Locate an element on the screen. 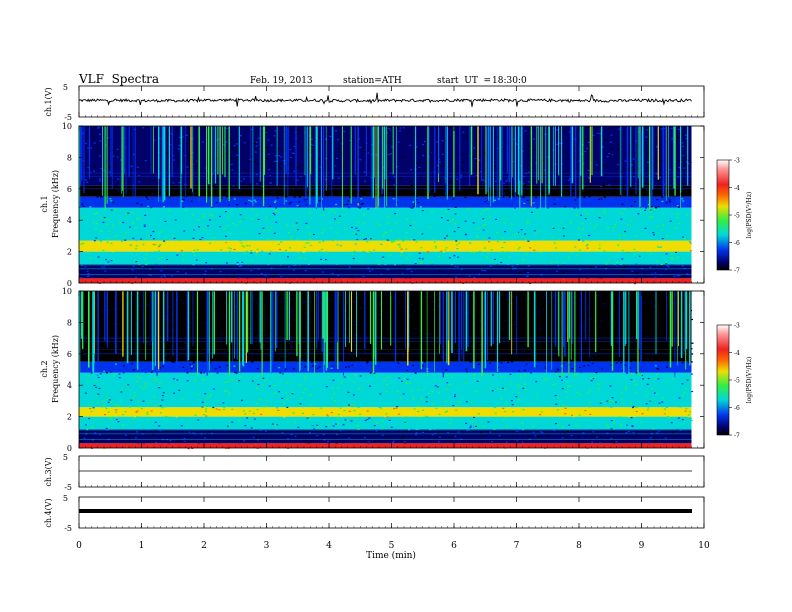 This screenshot has width=792, height=612. ch1-spec-ylabel-1: ch.1 is located at coordinates (44, 203).